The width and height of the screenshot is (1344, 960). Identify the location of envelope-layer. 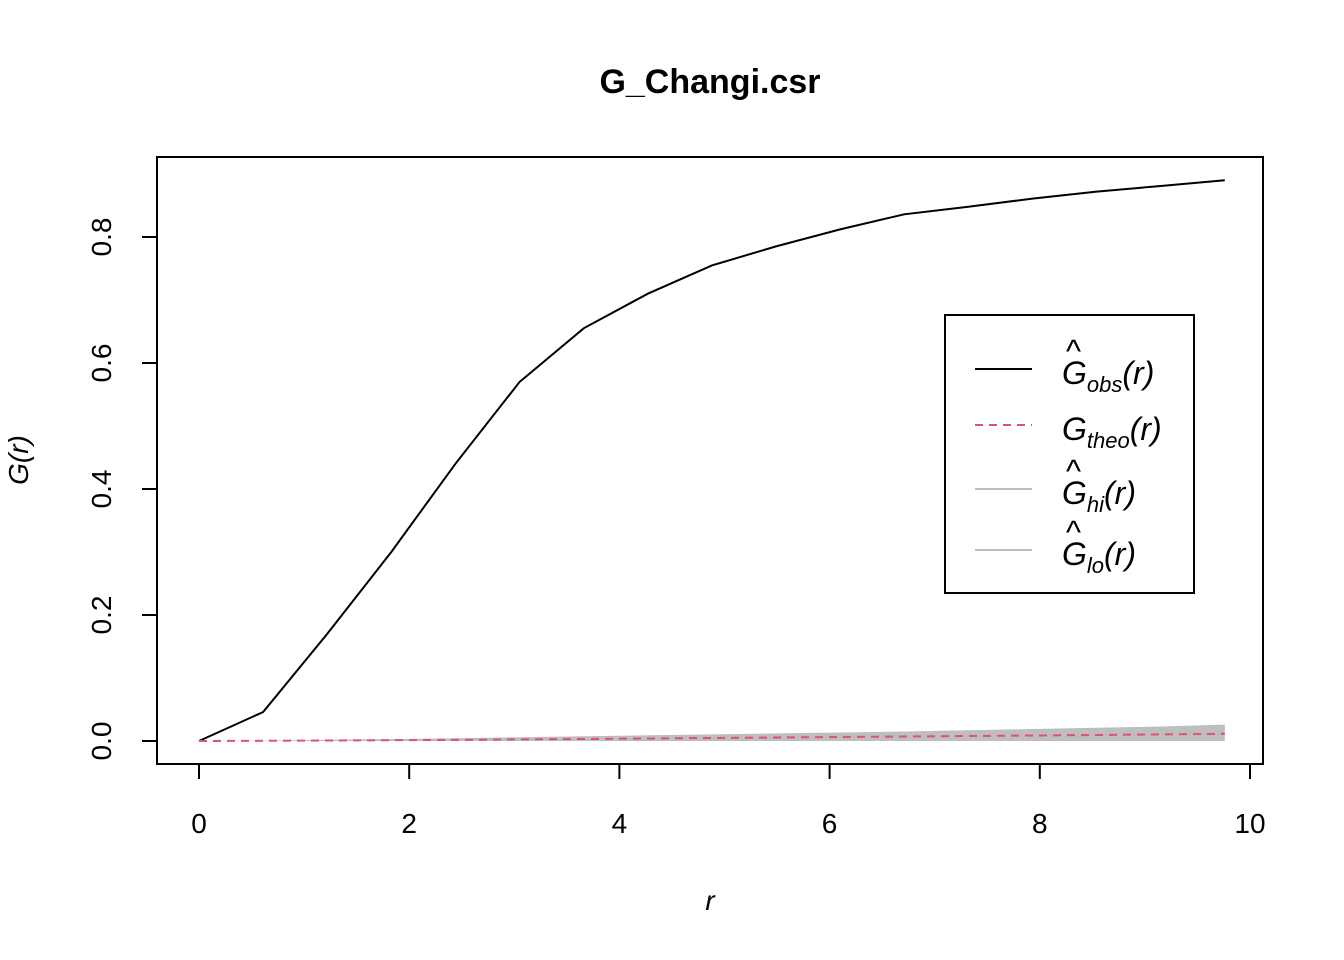
(712, 732).